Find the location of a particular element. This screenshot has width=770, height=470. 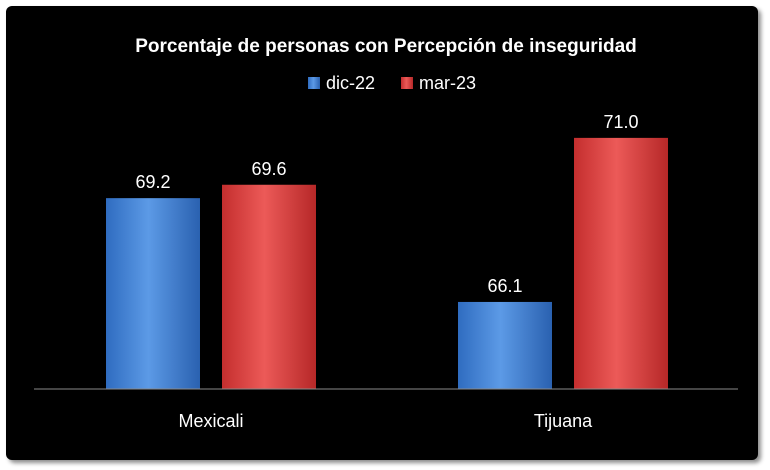

legend: dic-22 mar-23 is located at coordinates (392, 83).